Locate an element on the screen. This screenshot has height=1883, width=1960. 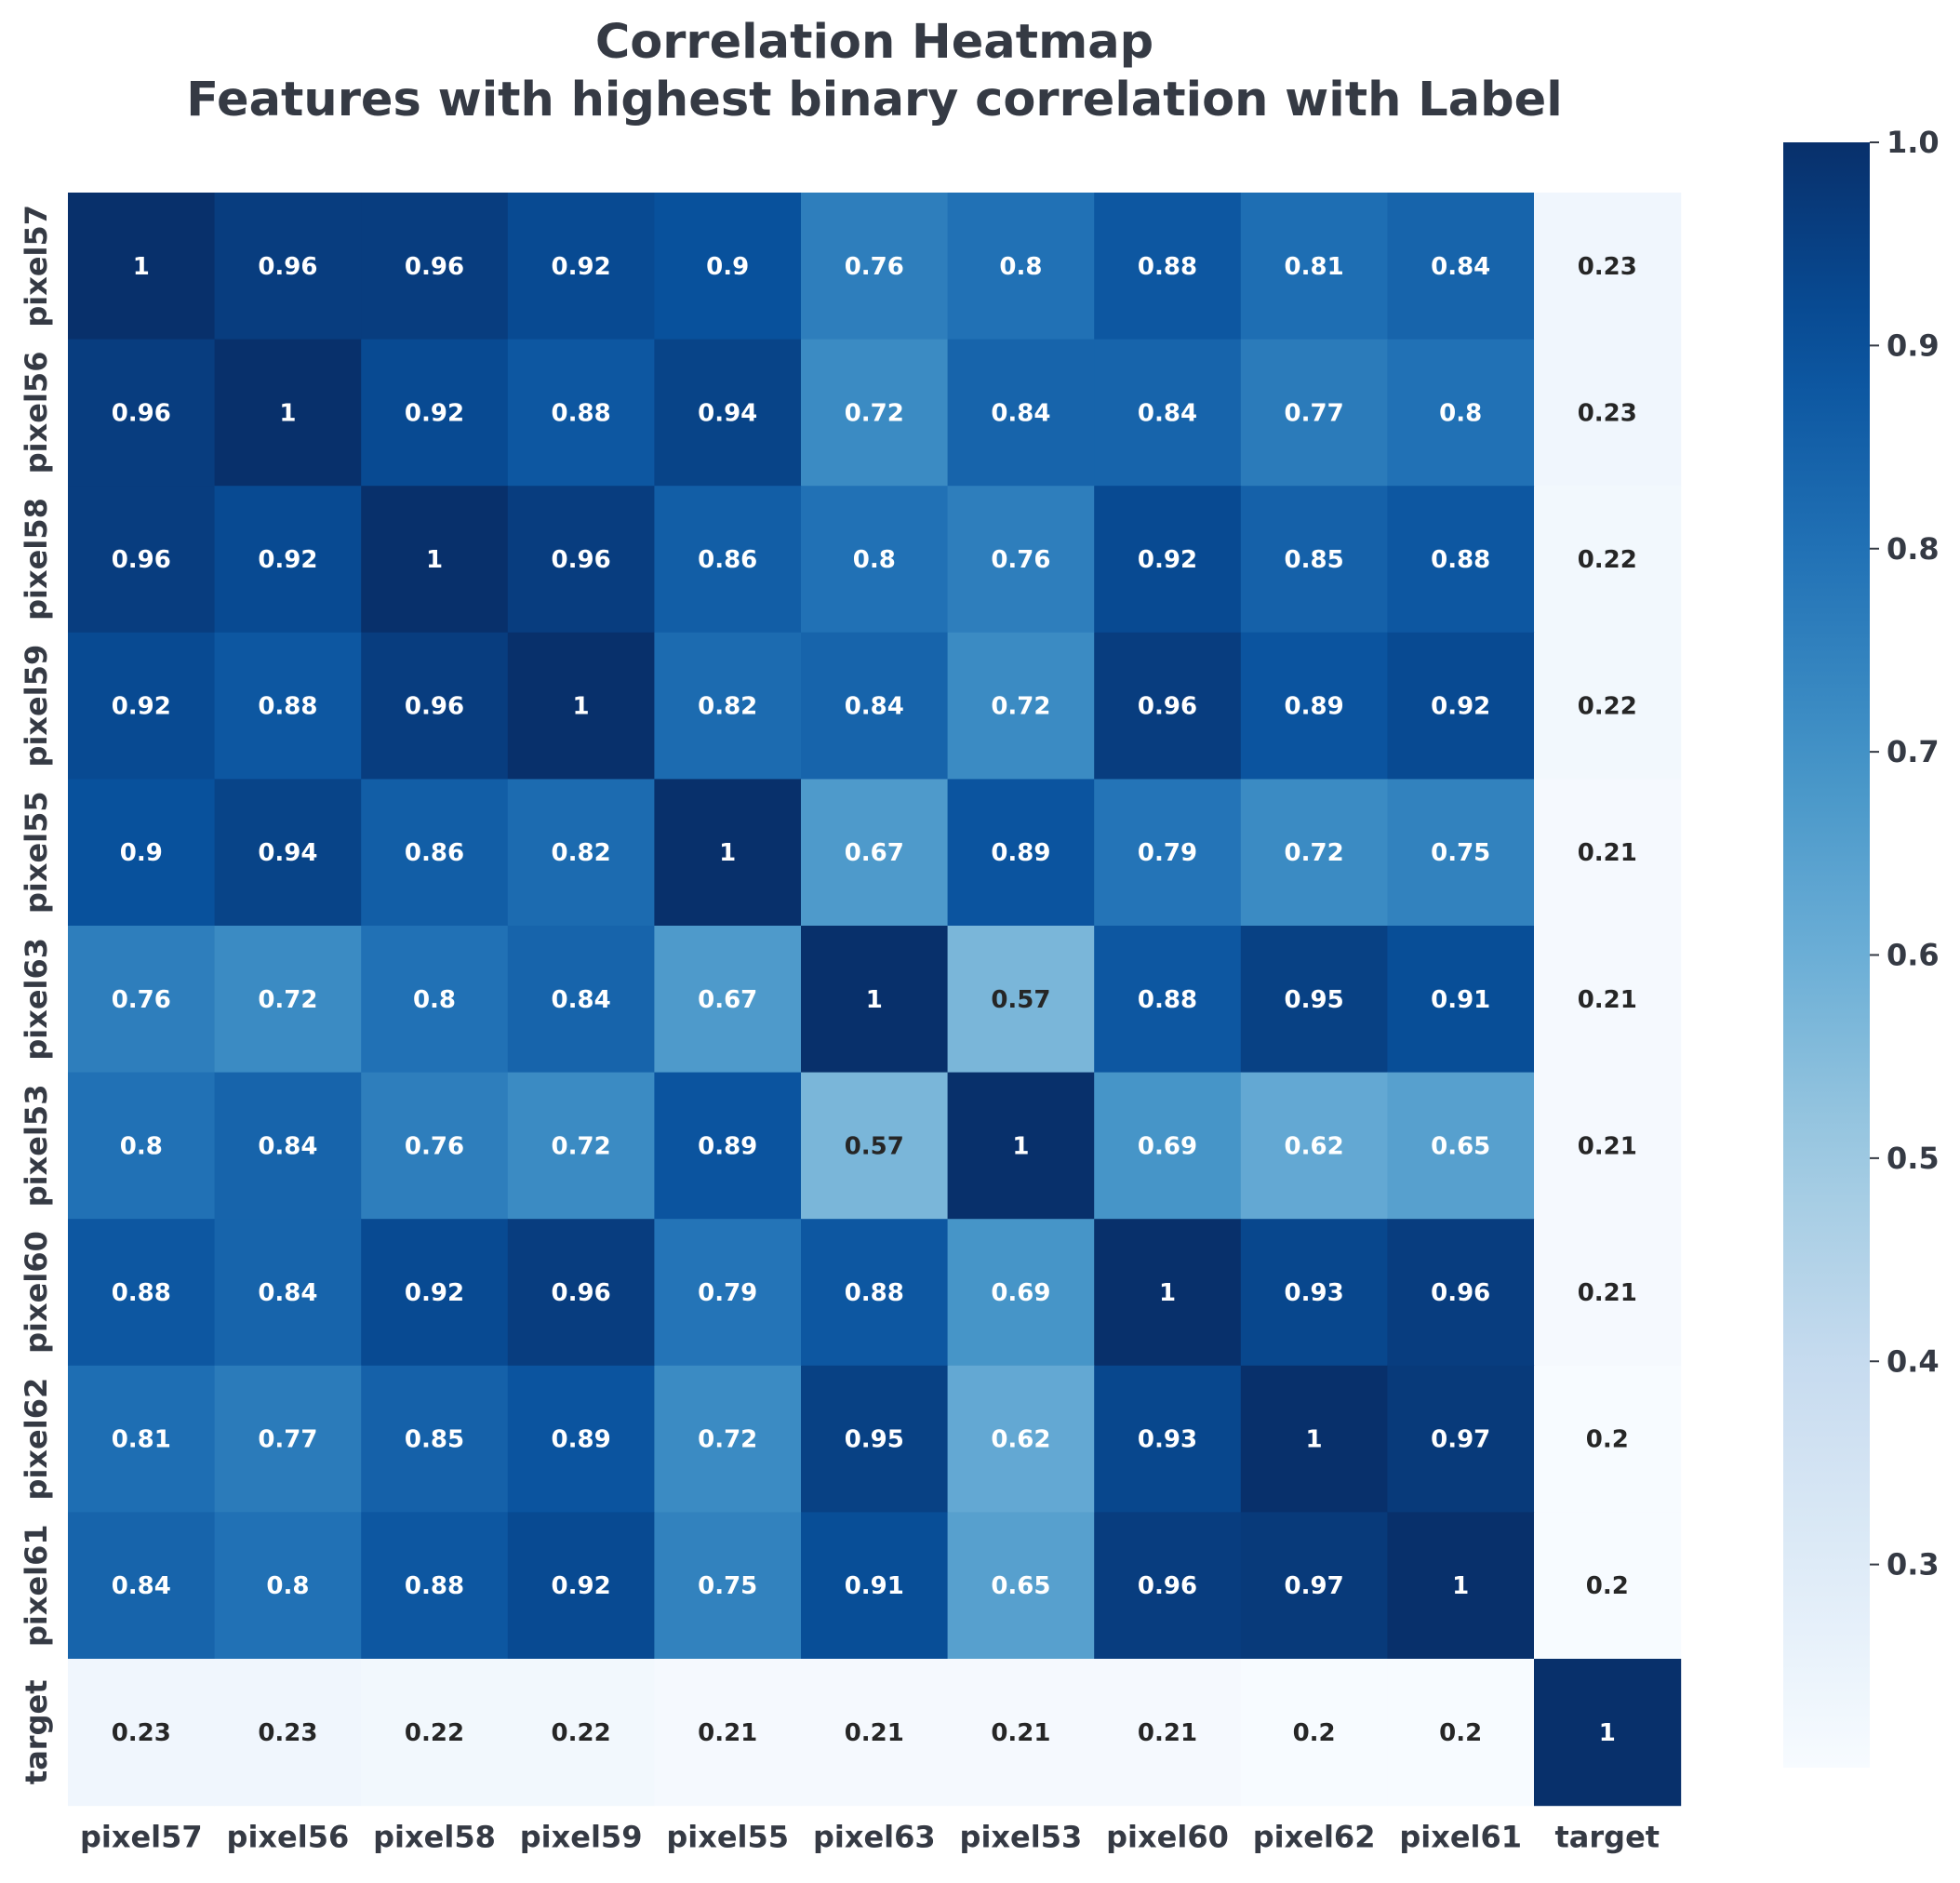
heatmap-cell-pixel56-target is located at coordinates (1608, 413).